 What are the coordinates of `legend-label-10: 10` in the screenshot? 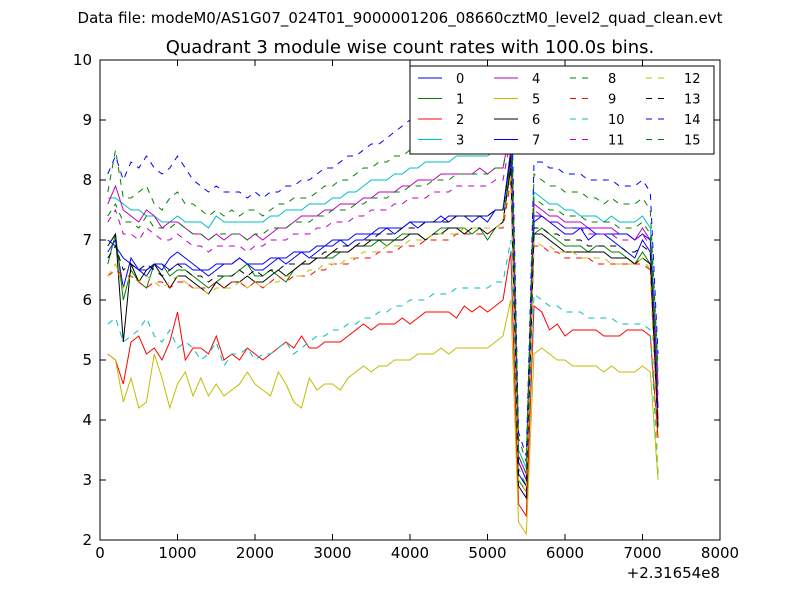 It's located at (616, 120).